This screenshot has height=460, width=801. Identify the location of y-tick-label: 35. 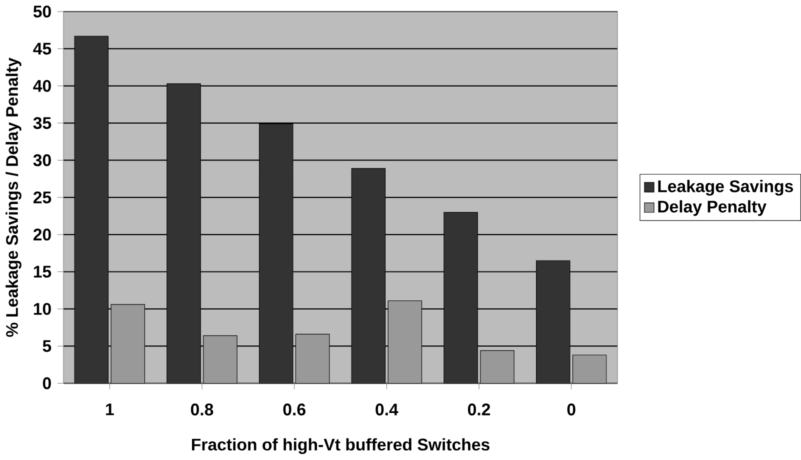
(42, 123).